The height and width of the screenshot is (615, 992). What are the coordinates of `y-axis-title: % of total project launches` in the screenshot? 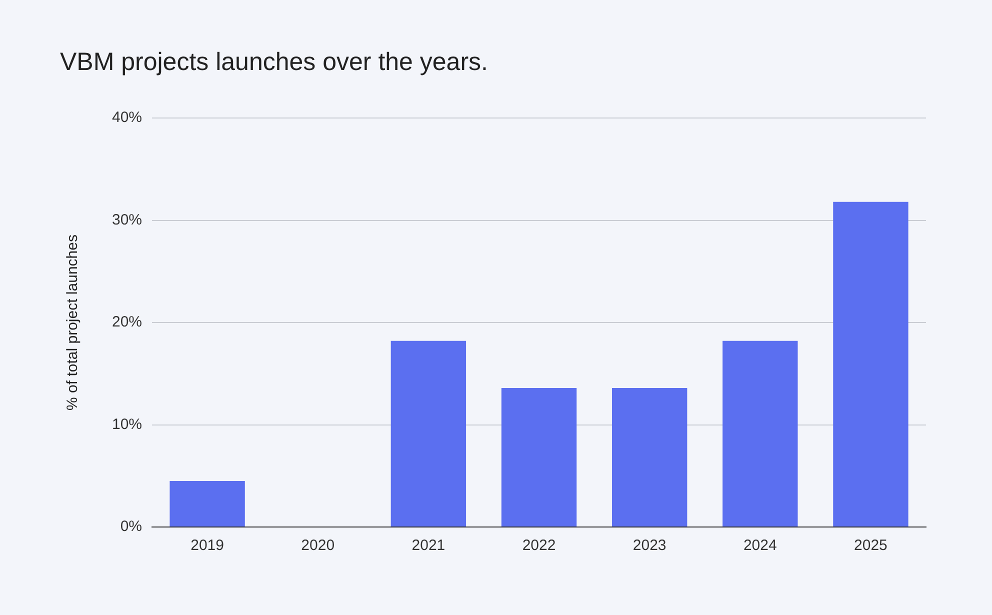 It's located at (73, 322).